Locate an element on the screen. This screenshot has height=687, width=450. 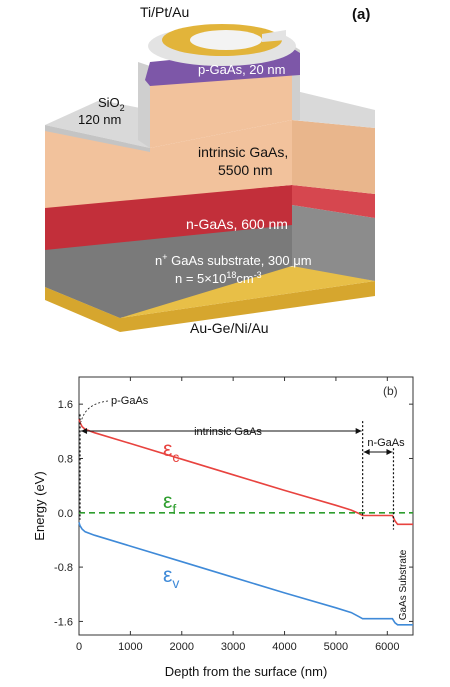
annotation-p-gaas: p-GaAs is located at coordinates (130, 401).